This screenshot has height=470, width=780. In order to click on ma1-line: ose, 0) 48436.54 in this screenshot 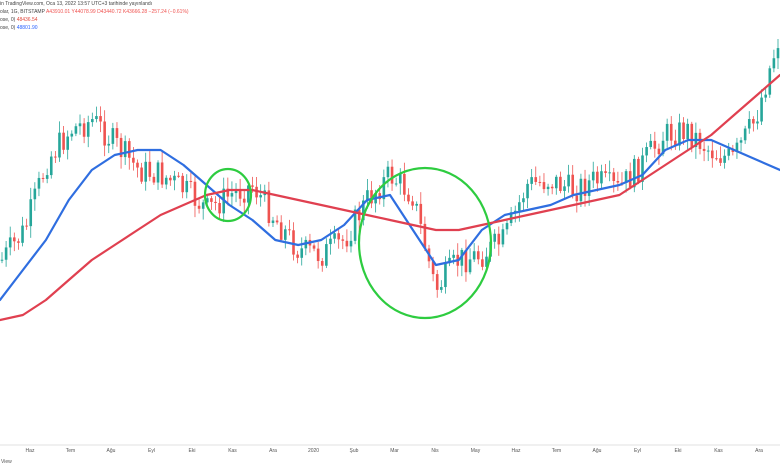, I will do `click(94, 20)`.